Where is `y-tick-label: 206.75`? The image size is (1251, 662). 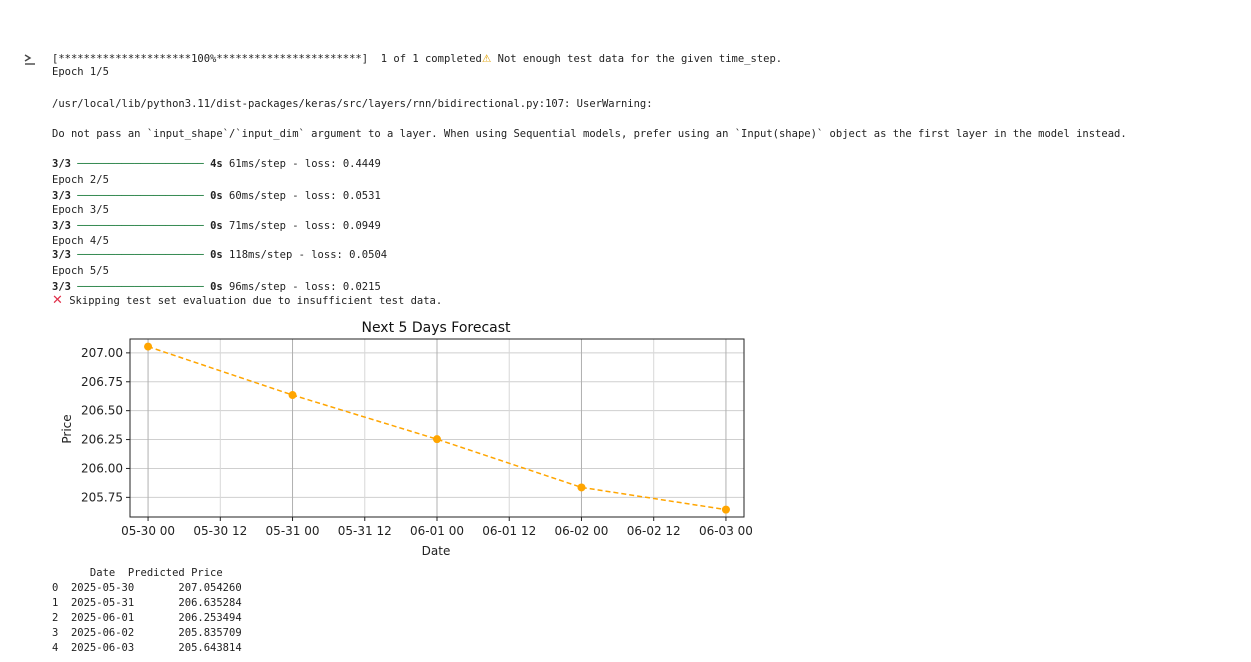
y-tick-label: 206.75 is located at coordinates (102, 382).